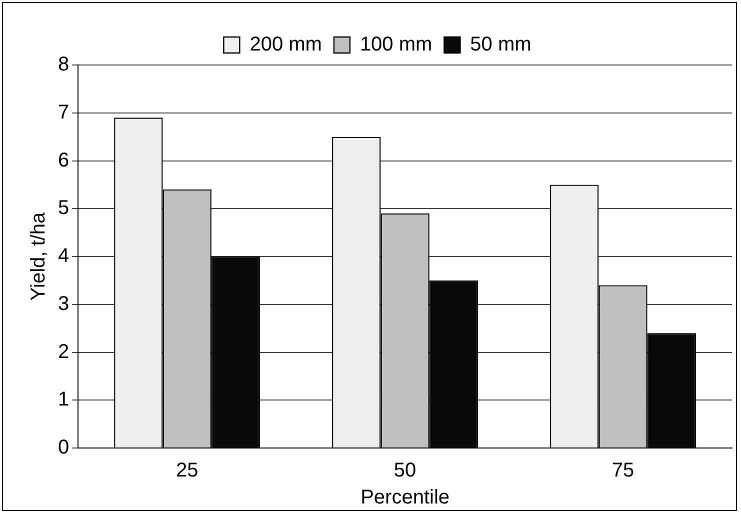  Describe the element at coordinates (64, 256) in the screenshot. I see `y-tick-label: 4` at that location.